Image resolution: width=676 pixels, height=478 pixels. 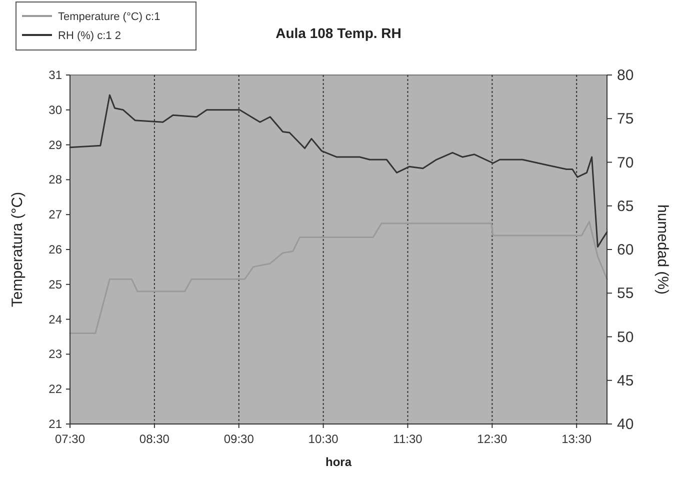 I want to click on y2-tick-label: 55, so click(x=625, y=293).